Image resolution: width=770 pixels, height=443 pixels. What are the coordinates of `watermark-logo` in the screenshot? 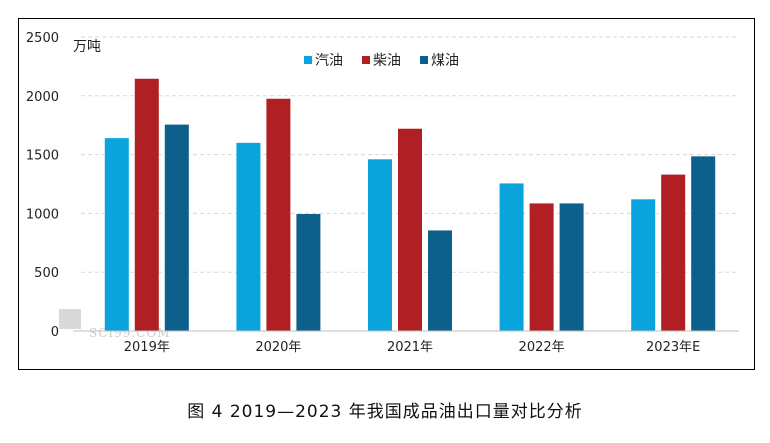 It's located at (70, 319).